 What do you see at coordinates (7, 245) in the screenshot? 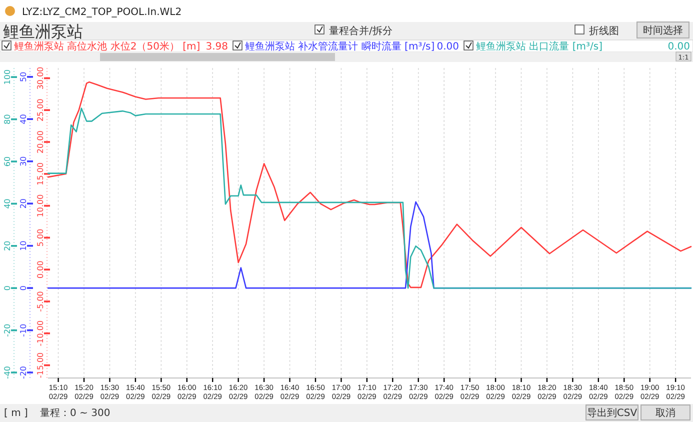
I see `y3-tick-label: 20` at bounding box center [7, 245].